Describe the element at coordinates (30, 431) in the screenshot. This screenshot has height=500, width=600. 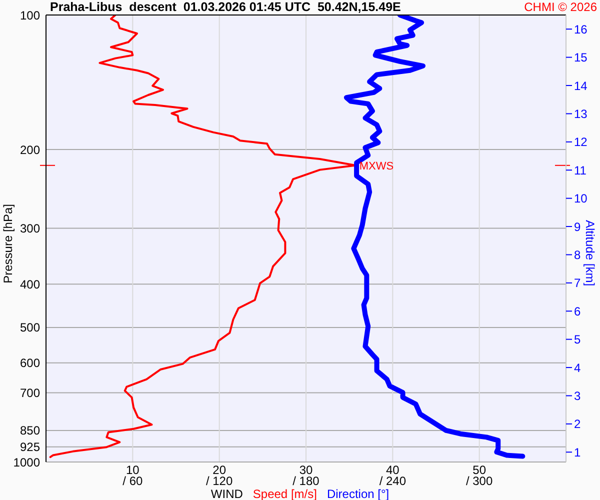
I see `y-tick-label: 850` at that location.